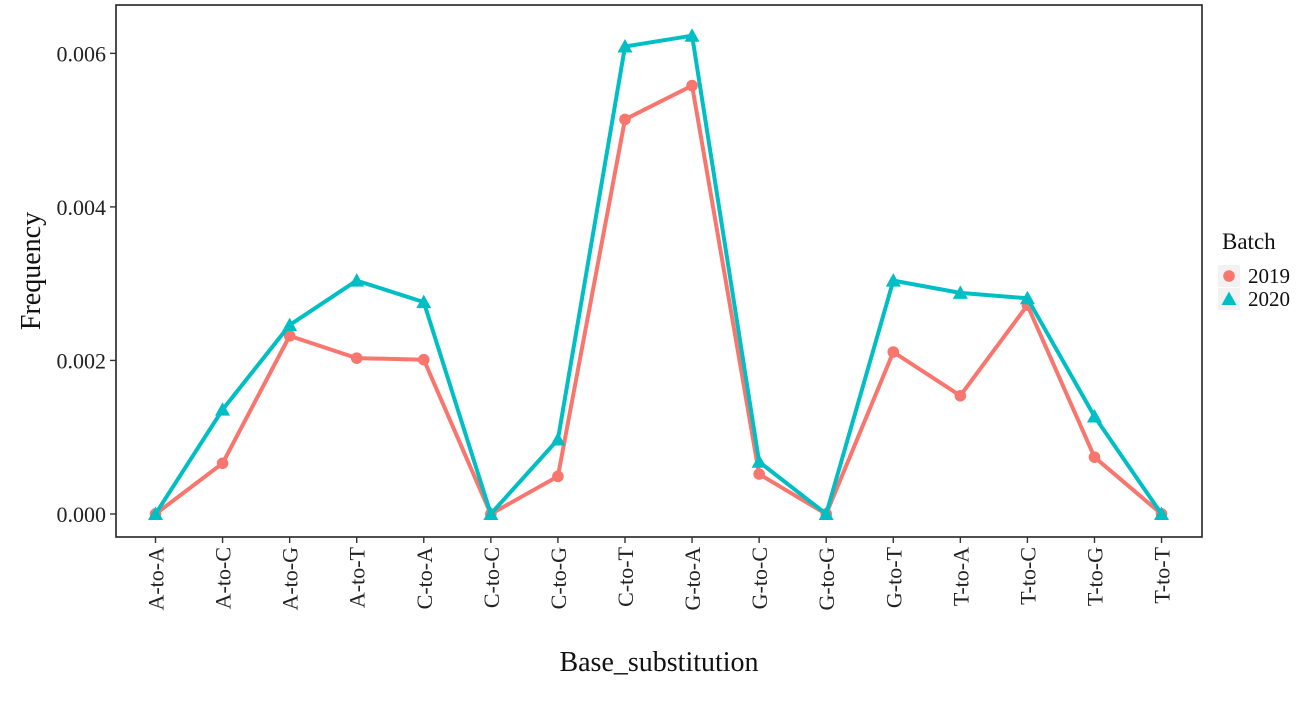 The height and width of the screenshot is (701, 1316). What do you see at coordinates (893, 577) in the screenshot?
I see `x-tick-label: G-to-T` at bounding box center [893, 577].